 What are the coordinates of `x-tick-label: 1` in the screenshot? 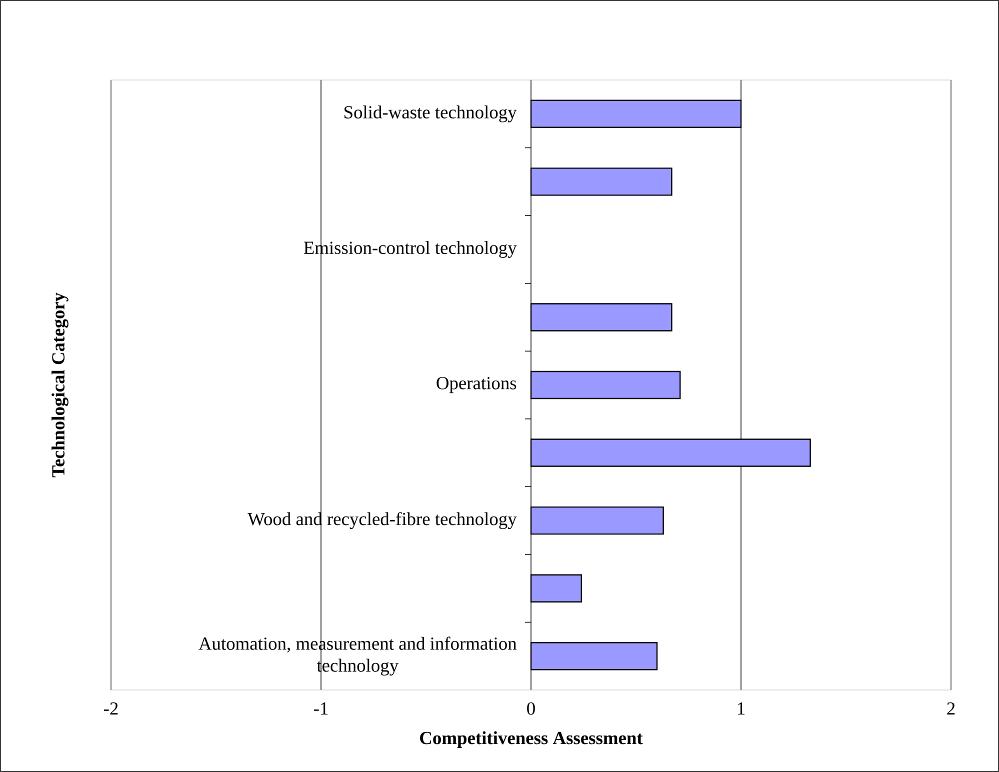 It's located at (741, 708).